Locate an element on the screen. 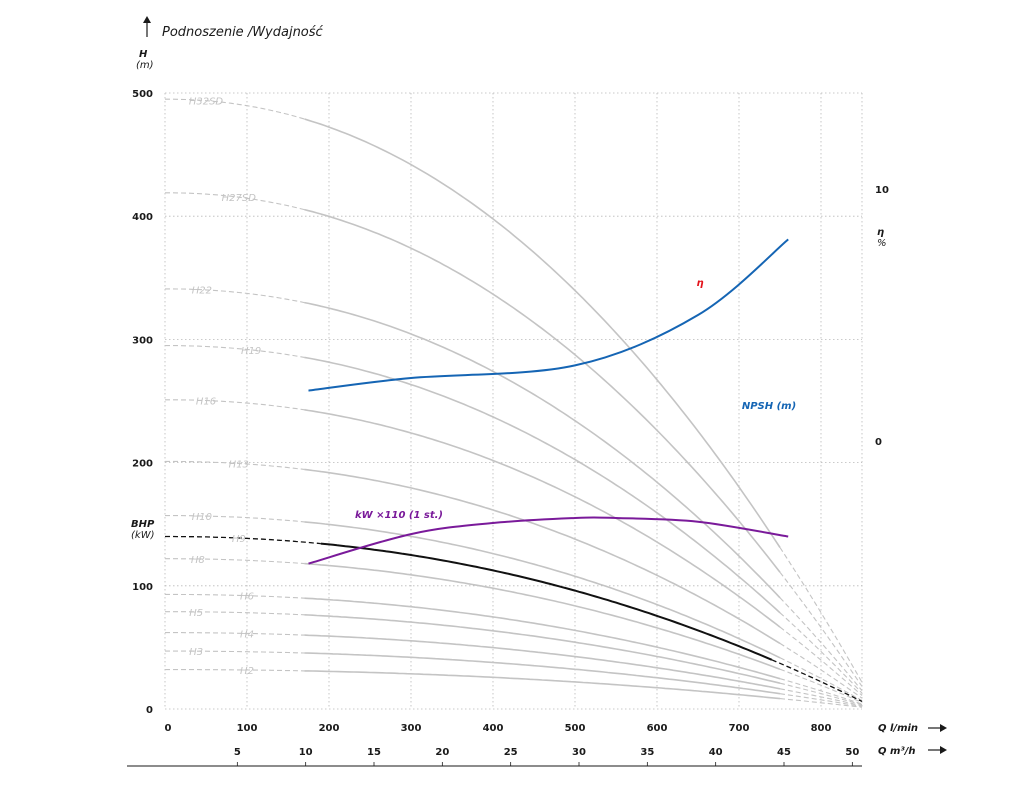  head-curve-label-h3: H3 is located at coordinates (196, 652).